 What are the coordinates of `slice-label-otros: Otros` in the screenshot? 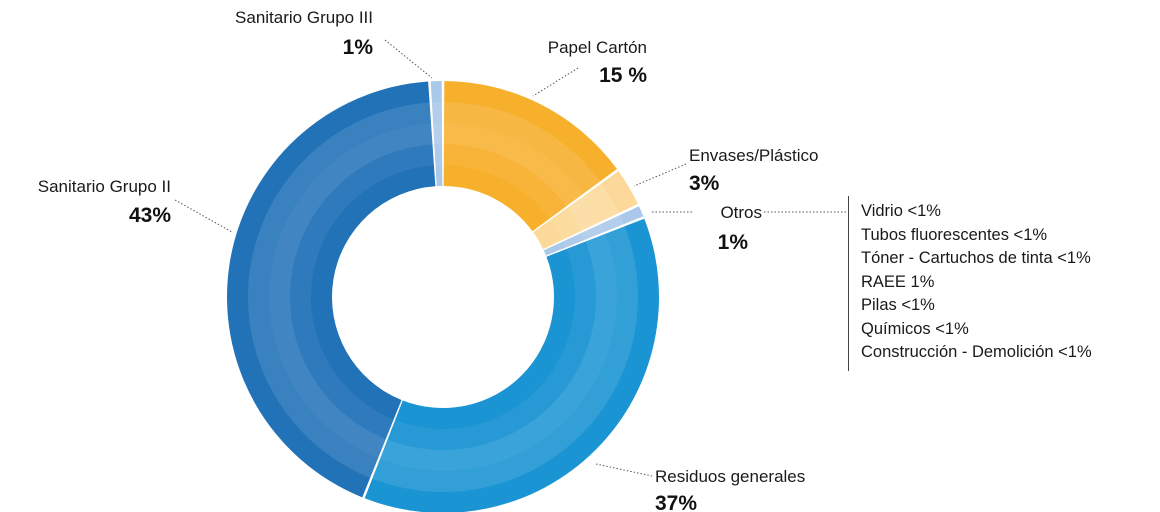 It's located at (741, 212).